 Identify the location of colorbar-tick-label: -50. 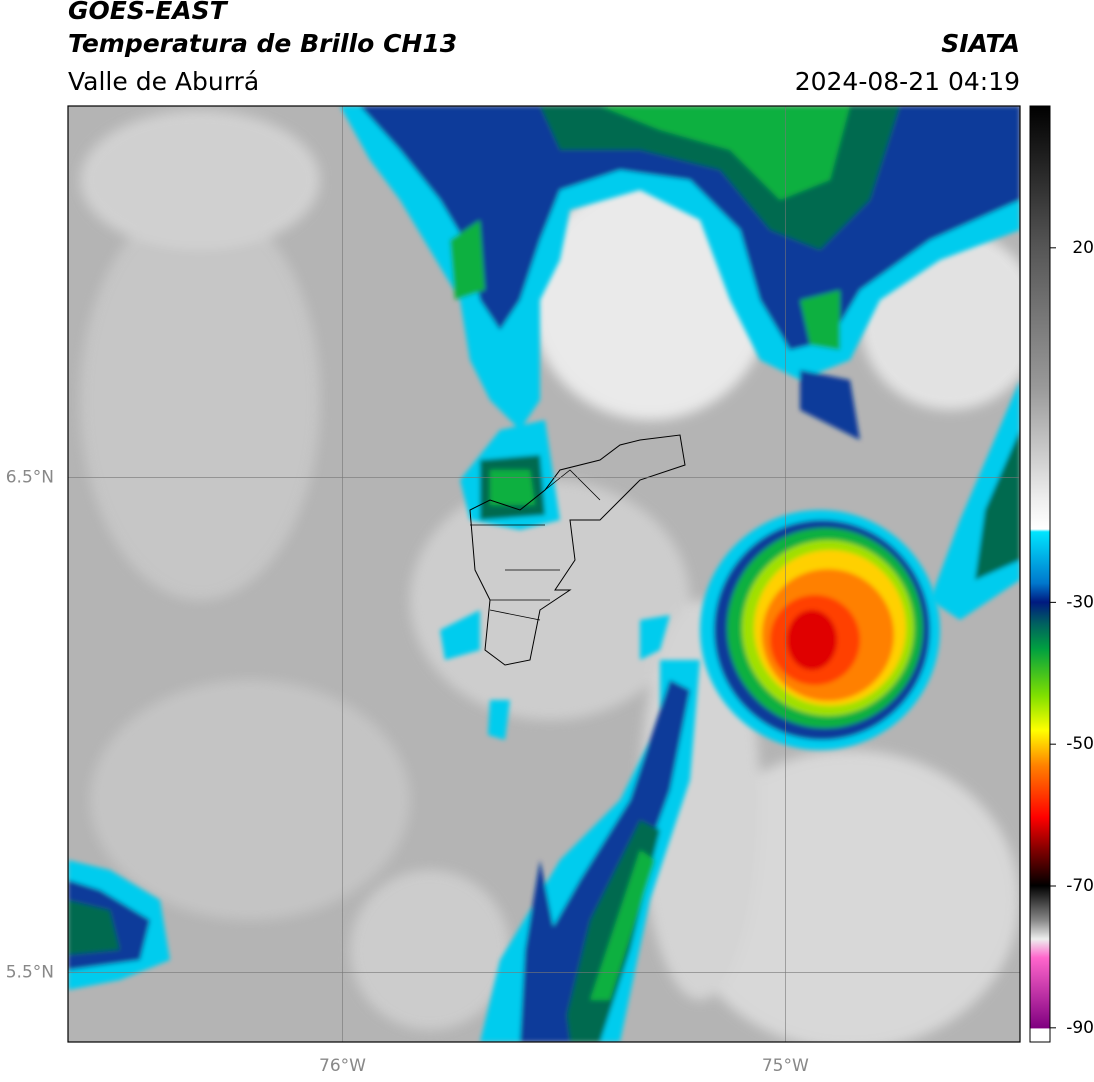
(1080, 744).